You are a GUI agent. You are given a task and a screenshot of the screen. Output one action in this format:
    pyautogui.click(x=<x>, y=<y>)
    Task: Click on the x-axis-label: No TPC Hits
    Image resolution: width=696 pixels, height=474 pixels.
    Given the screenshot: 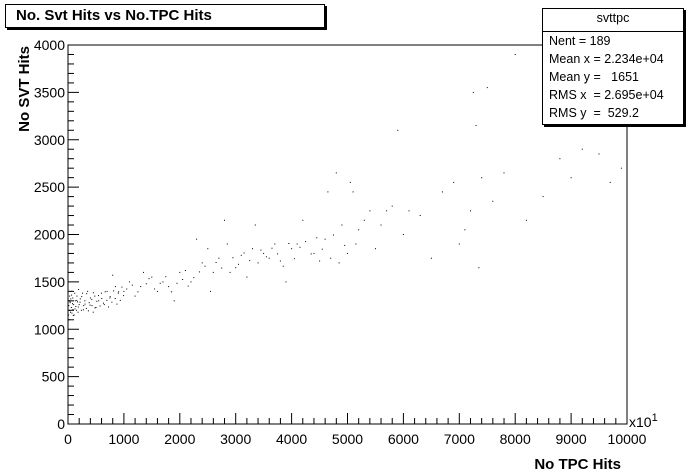 What is the action you would take?
    pyautogui.click(x=577, y=464)
    